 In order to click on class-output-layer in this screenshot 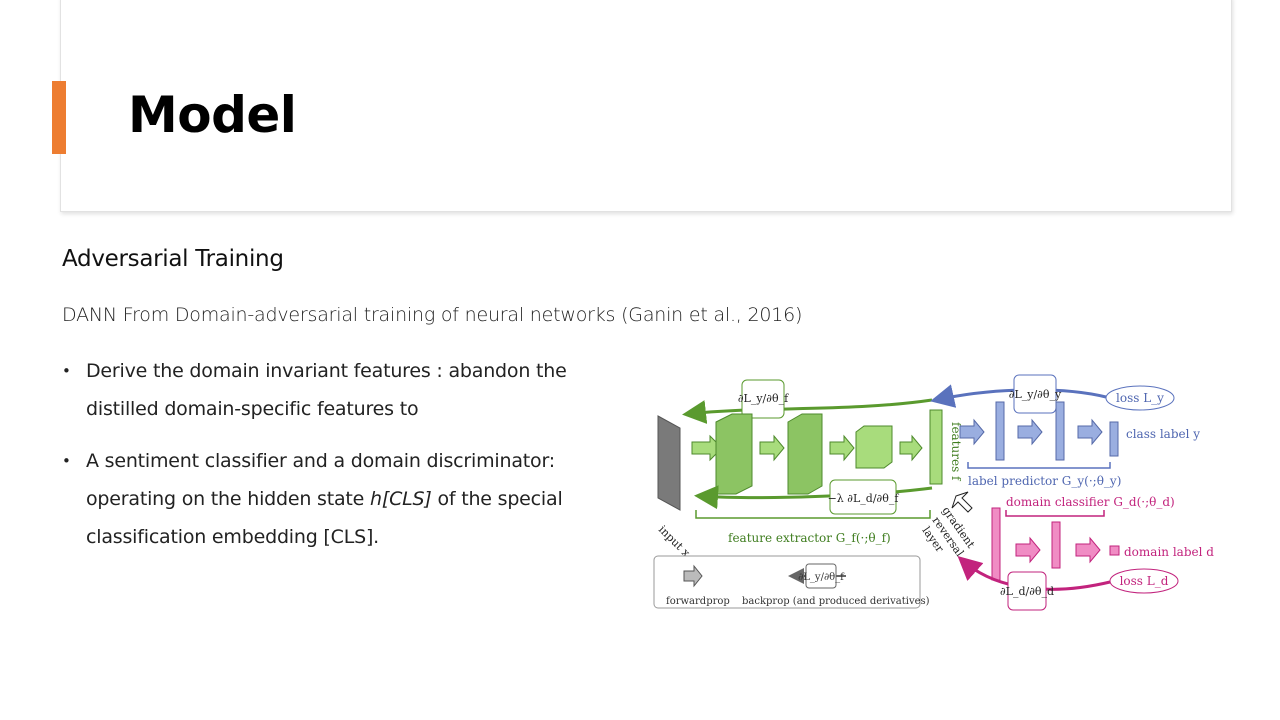, I will do `click(1114, 439)`.